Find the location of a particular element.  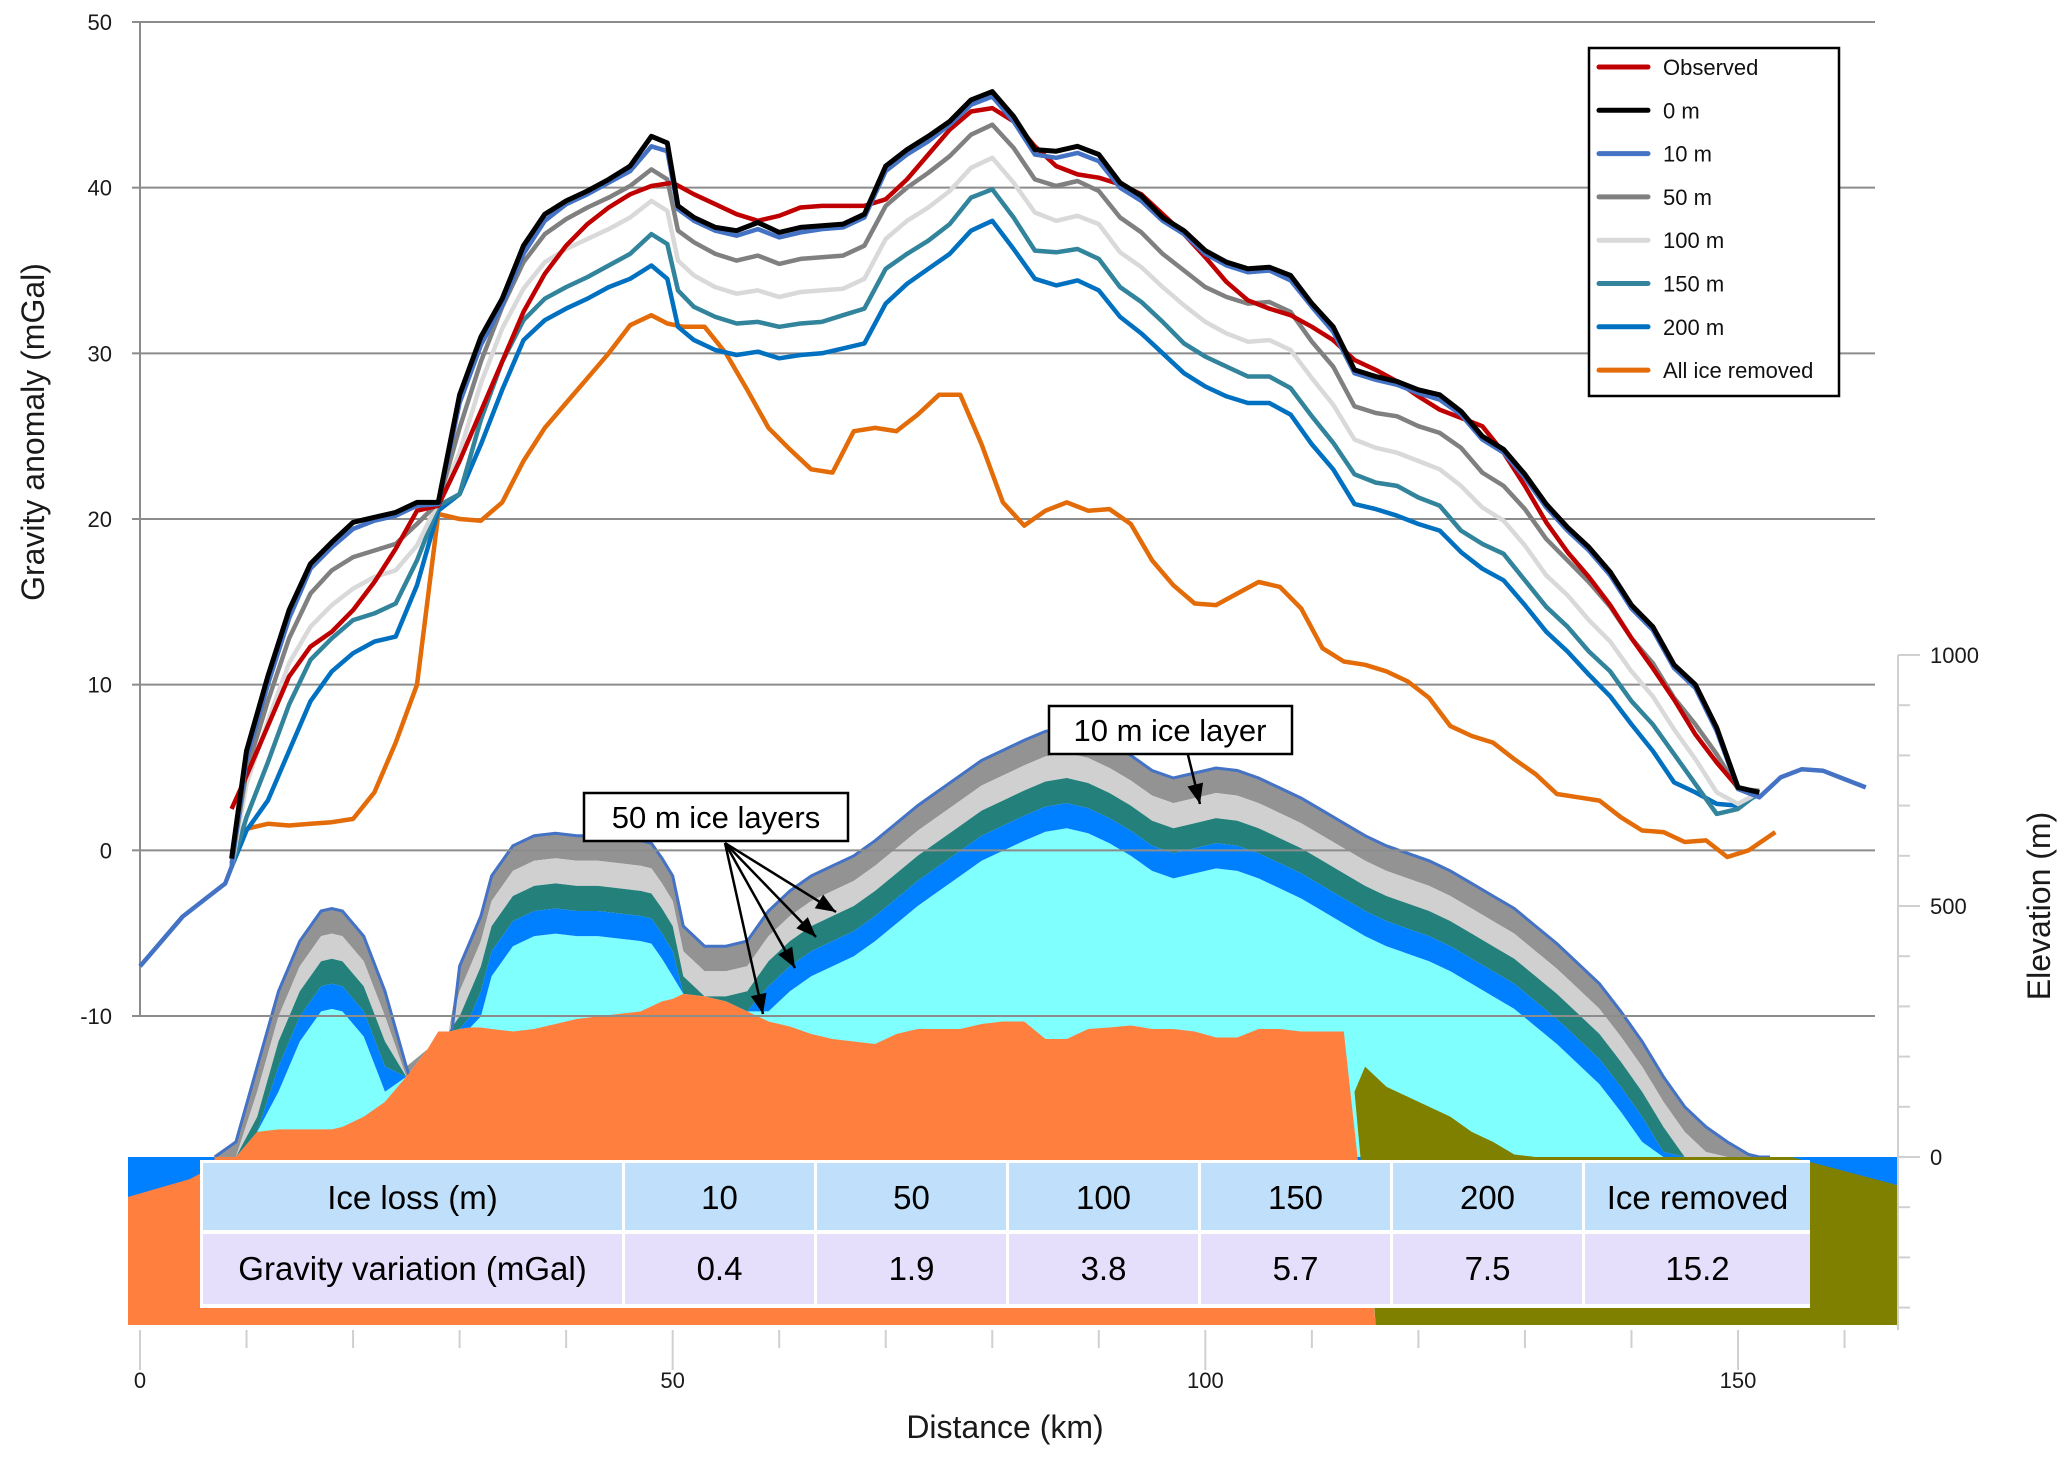

table-row-text: 15.2 is located at coordinates (1697, 1268).